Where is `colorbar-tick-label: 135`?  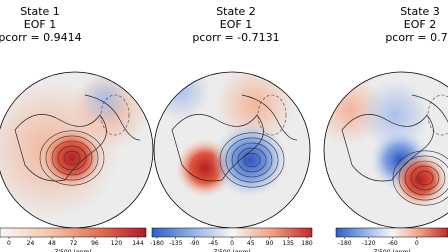 colorbar-tick-label: 135 is located at coordinates (289, 243).